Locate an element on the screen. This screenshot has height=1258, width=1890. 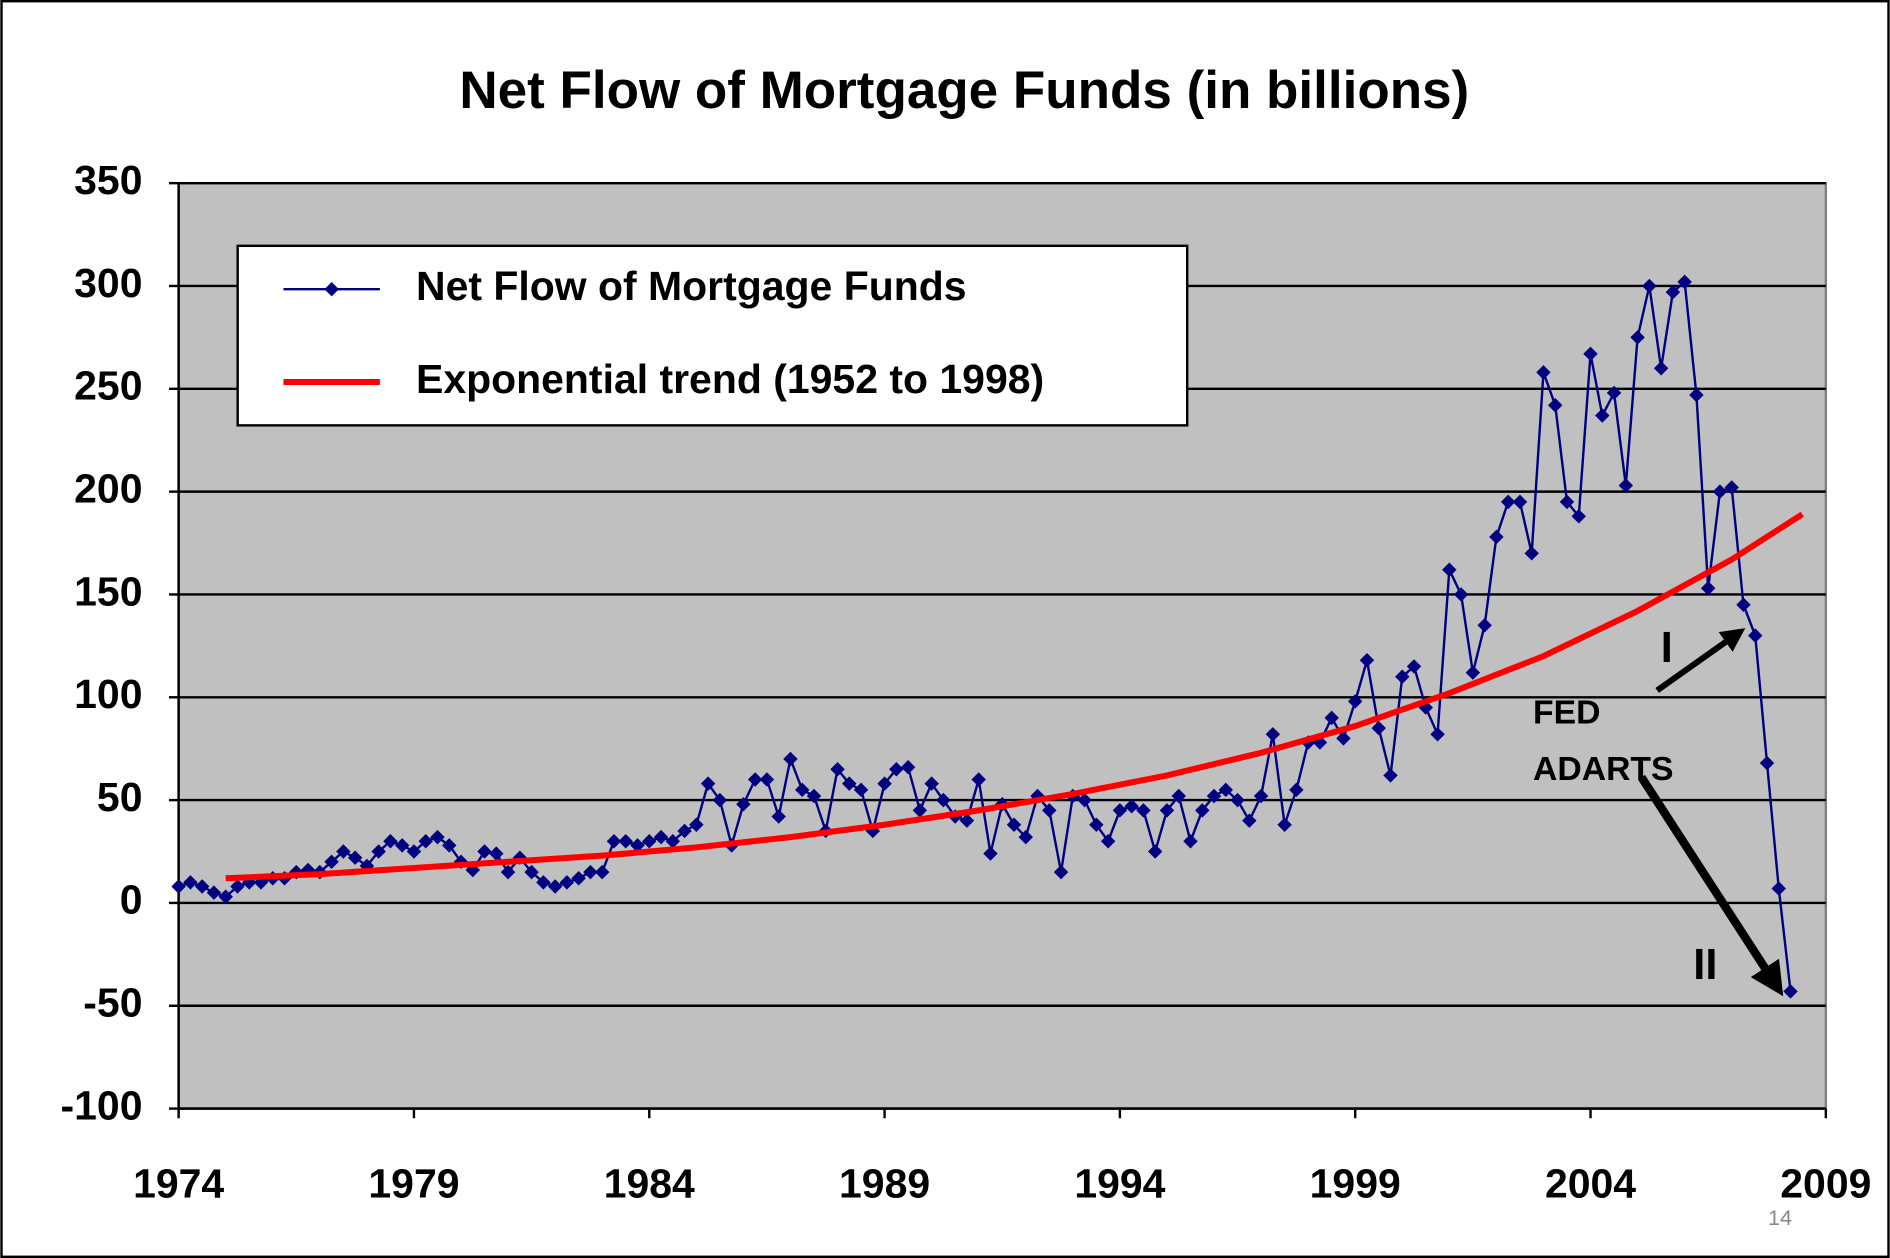
legend is located at coordinates (712, 335).